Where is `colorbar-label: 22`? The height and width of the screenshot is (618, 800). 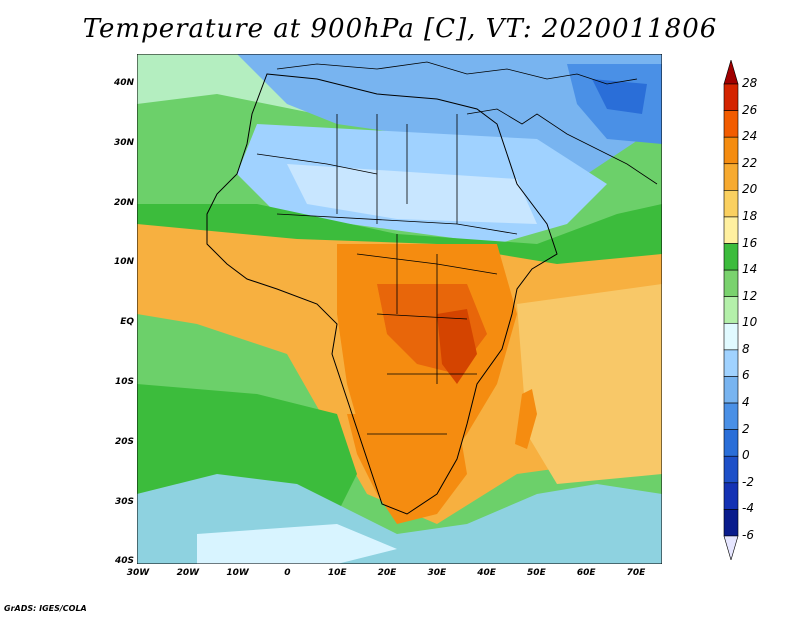 colorbar-label: 22 is located at coordinates (750, 162).